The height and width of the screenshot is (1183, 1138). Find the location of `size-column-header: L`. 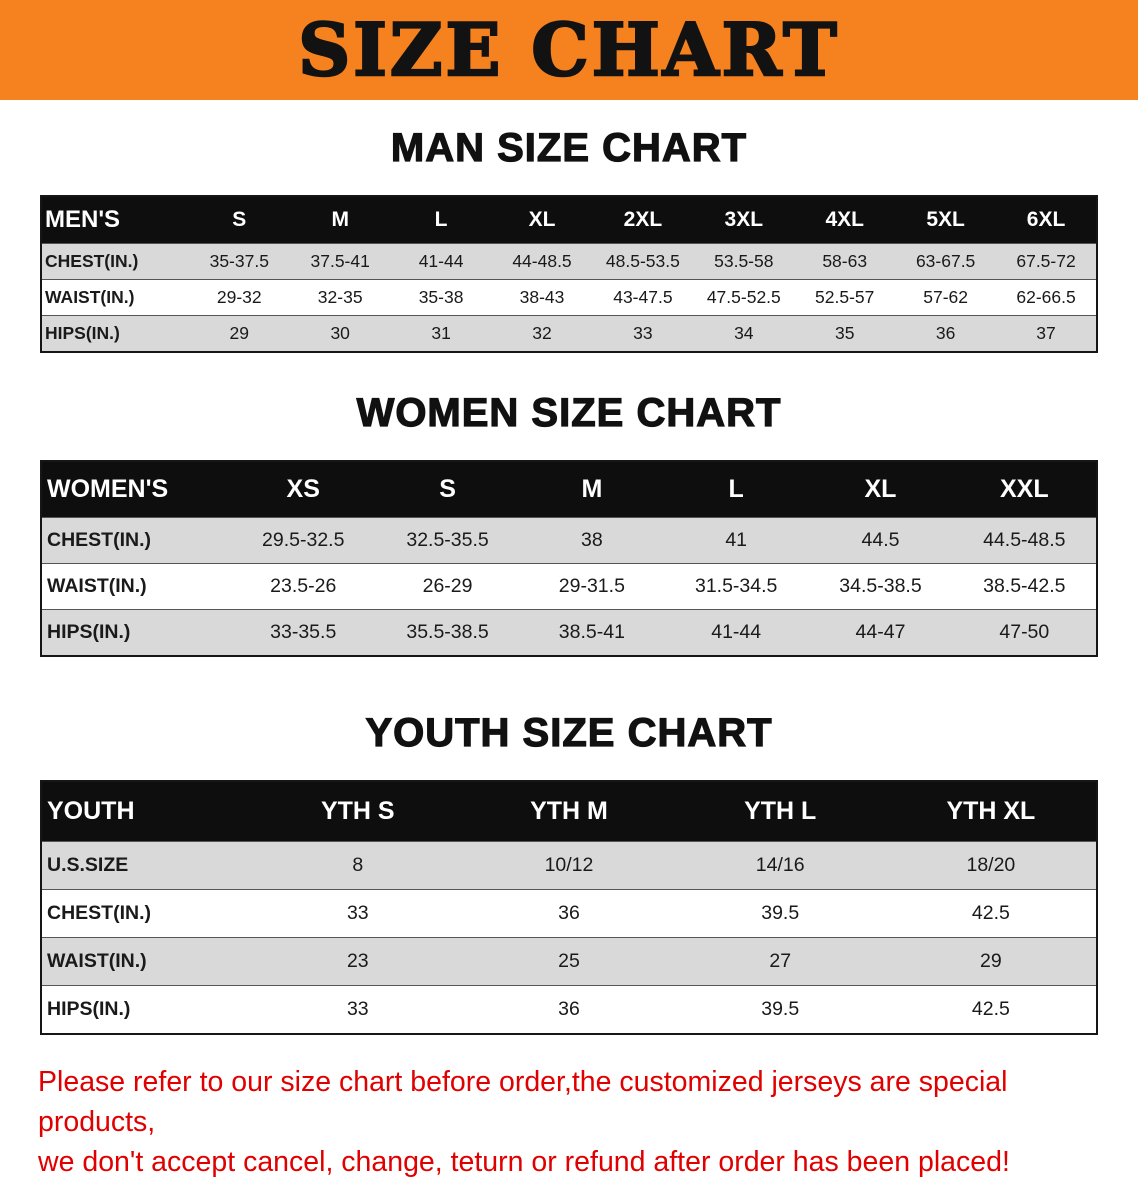

size-column-header: L is located at coordinates (441, 220).